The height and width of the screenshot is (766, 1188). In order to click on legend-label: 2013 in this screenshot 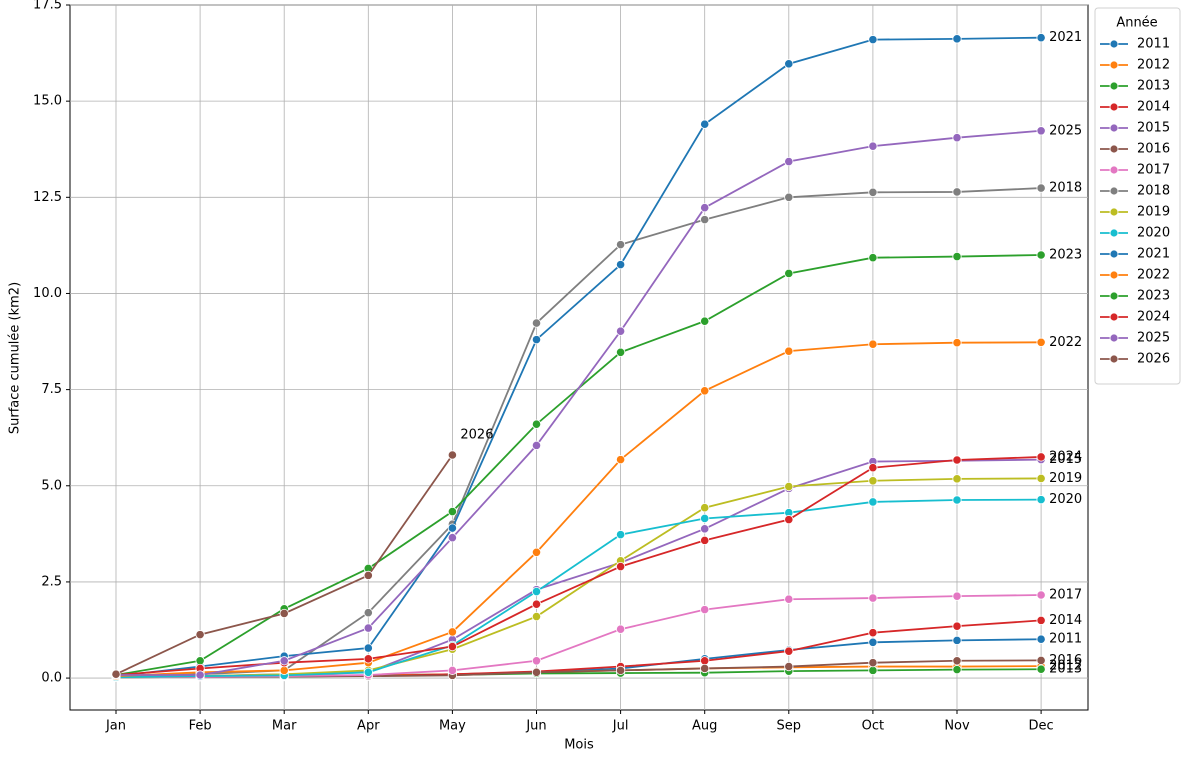, I will do `click(1153, 86)`.